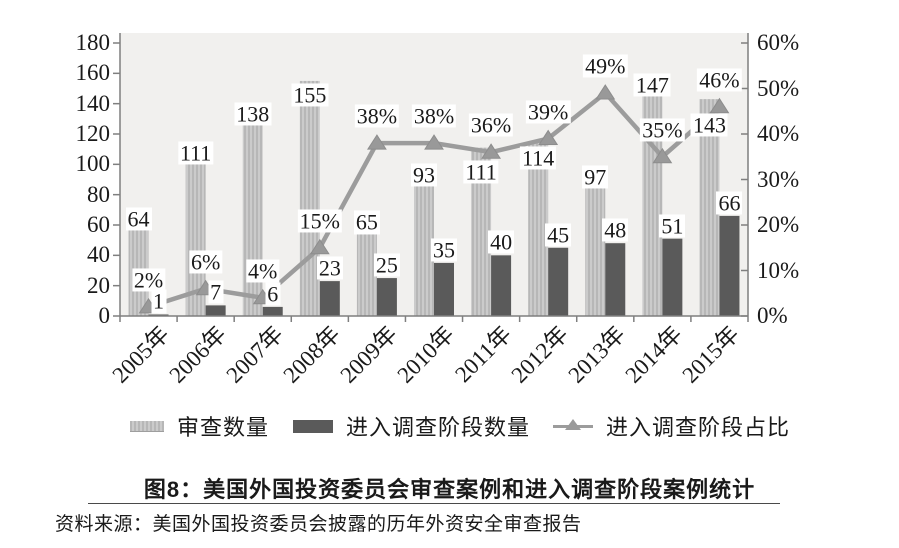 This screenshot has height=548, width=899. I want to click on legend-entry-investigation: 进入调查阶段数量, so click(411, 426).